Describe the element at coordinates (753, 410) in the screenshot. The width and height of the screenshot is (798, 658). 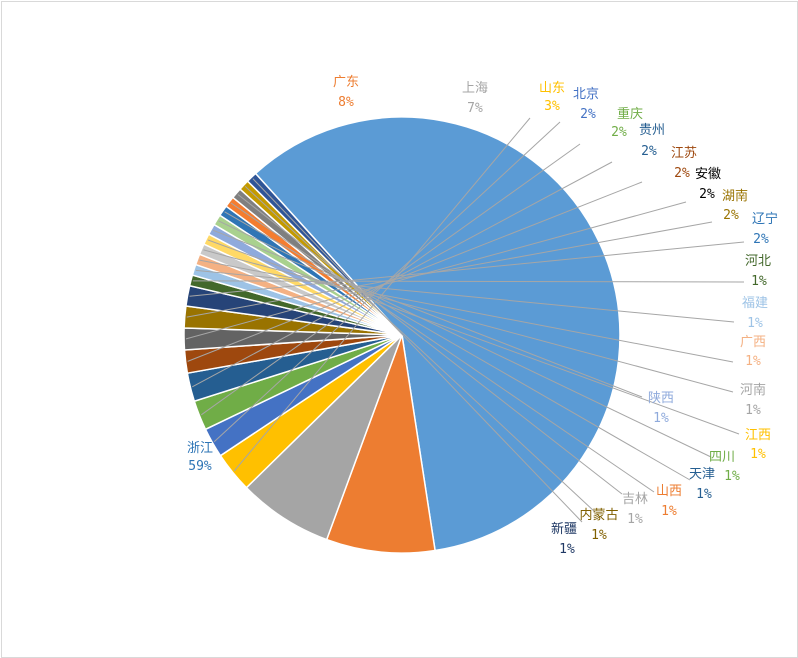
I see `slice-percent-14: 1%` at that location.